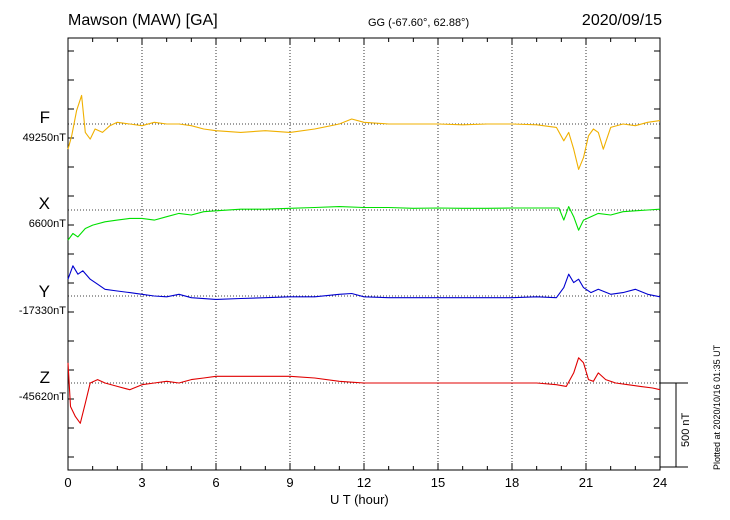 The image size is (730, 520). What do you see at coordinates (141, 482) in the screenshot?
I see `x-tick-label: 3` at bounding box center [141, 482].